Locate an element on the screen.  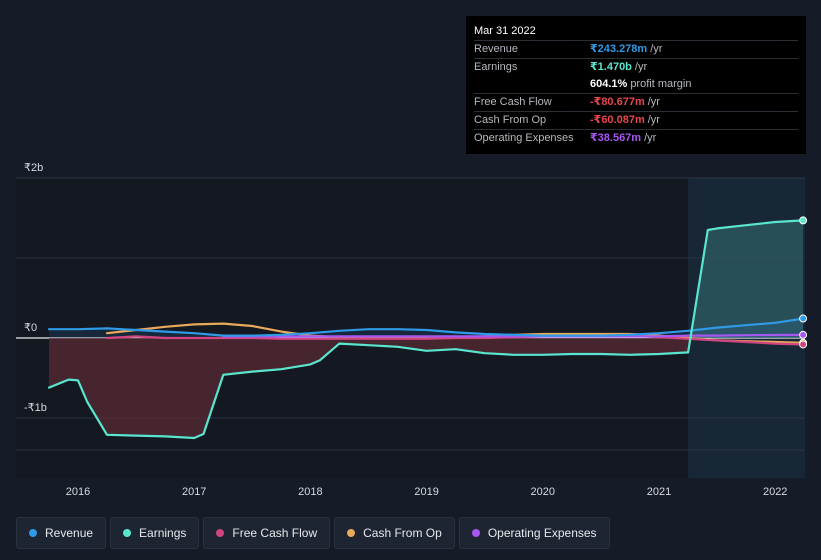
legend-item-free-cash-flow: Free Cash Flow is located at coordinates (267, 533).